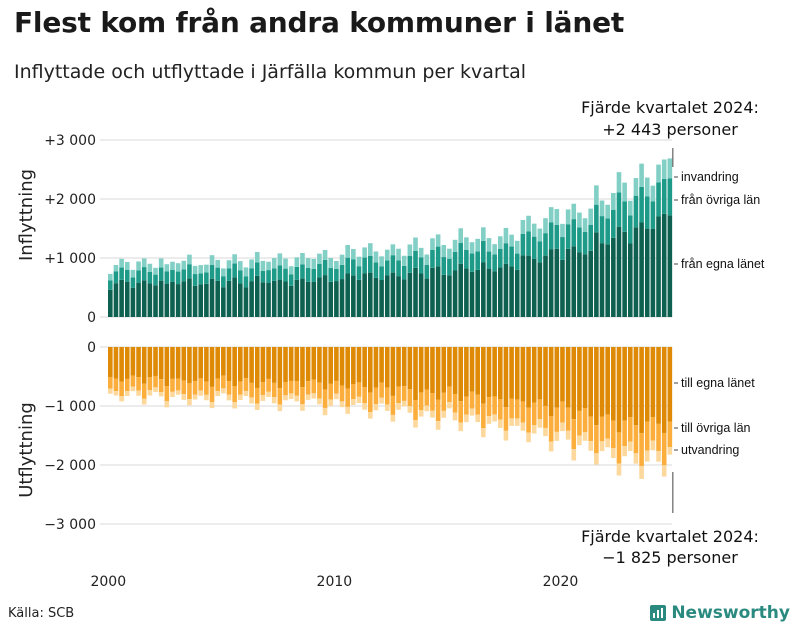 The image size is (800, 625). Describe the element at coordinates (70, 259) in the screenshot. I see `upper-tick-label: +1 000` at that location.